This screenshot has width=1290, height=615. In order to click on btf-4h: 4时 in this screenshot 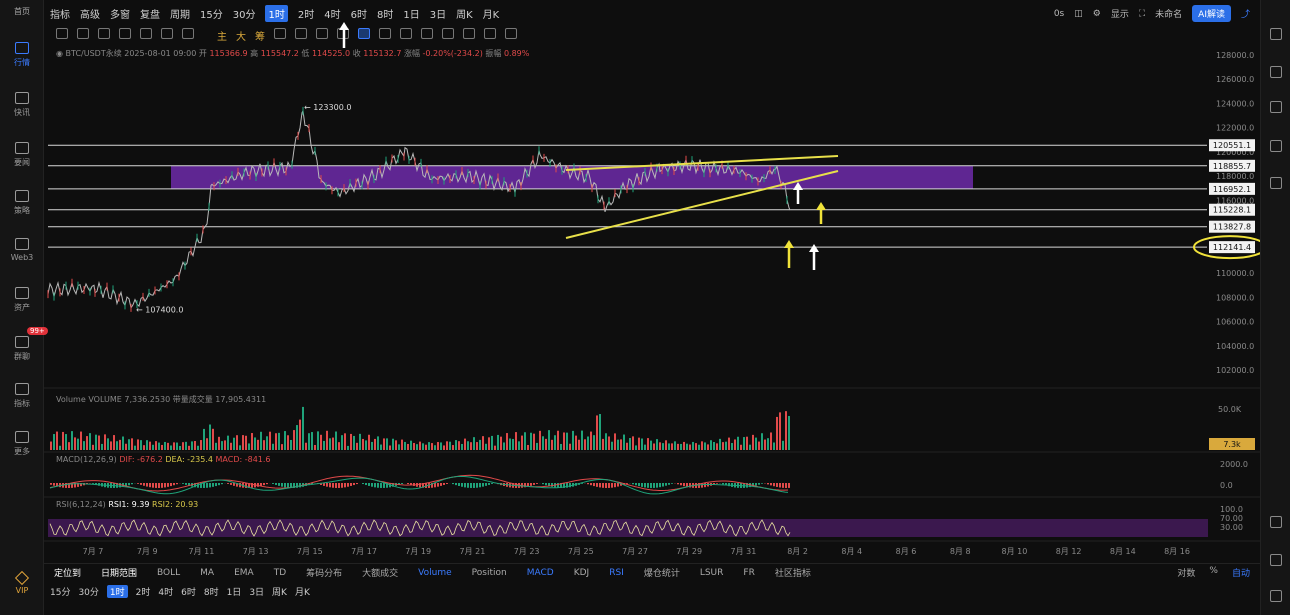, I will do `click(166, 593)`.